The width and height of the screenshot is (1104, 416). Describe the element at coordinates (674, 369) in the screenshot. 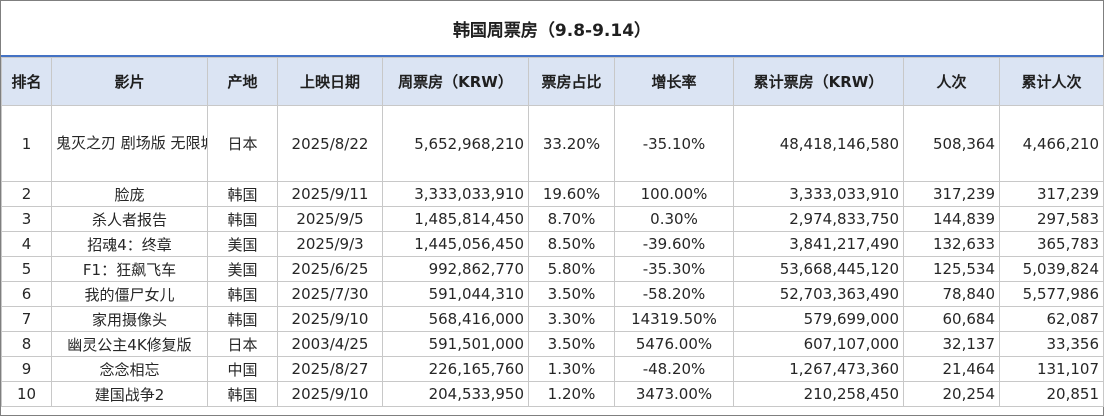

I see `cell-growth: -48.20%` at that location.